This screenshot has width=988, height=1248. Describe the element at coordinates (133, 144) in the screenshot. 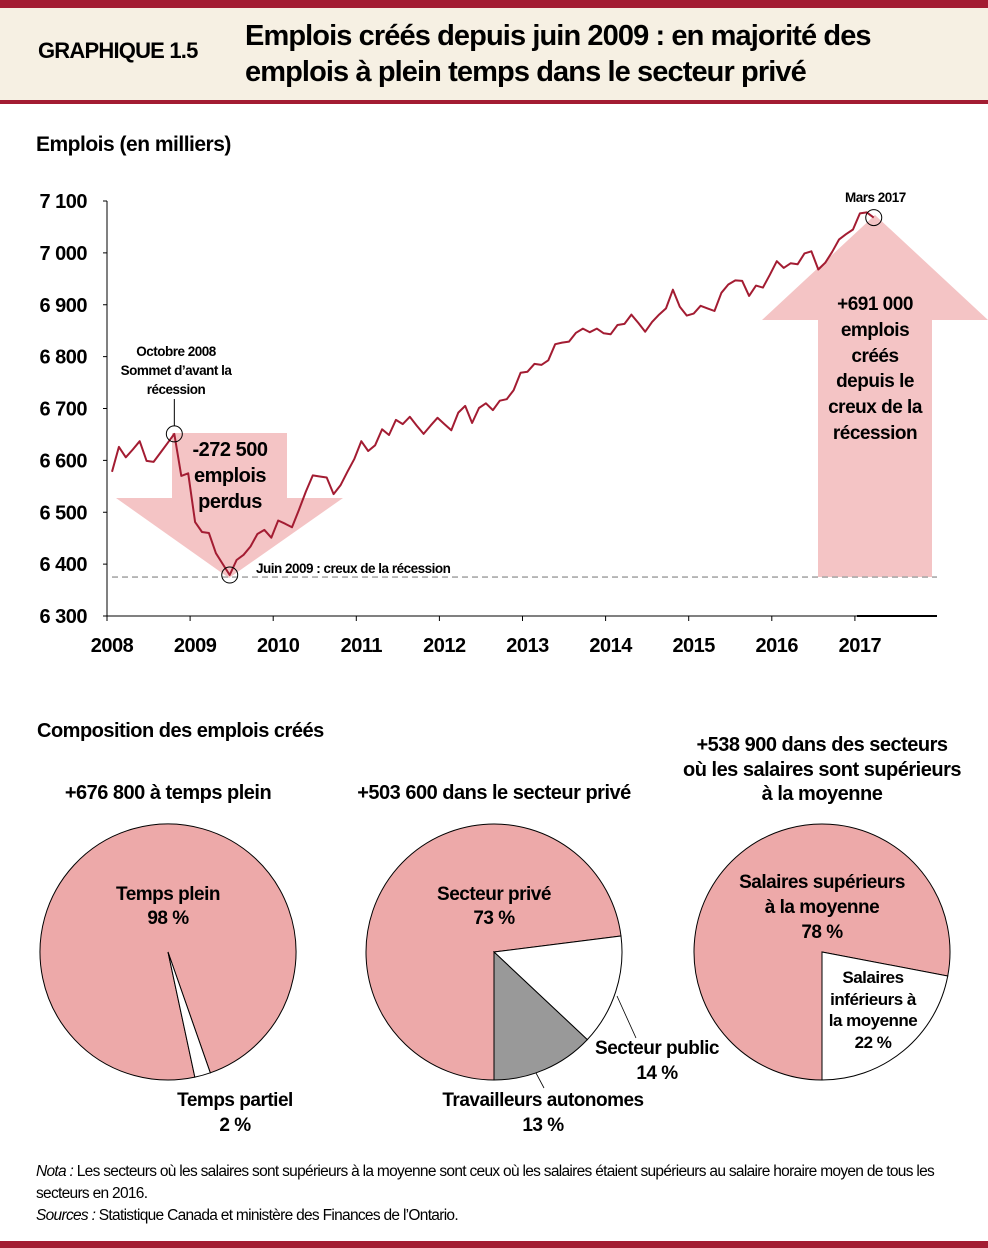

I see `line-chart-title: Emplois (en milliers)` at that location.